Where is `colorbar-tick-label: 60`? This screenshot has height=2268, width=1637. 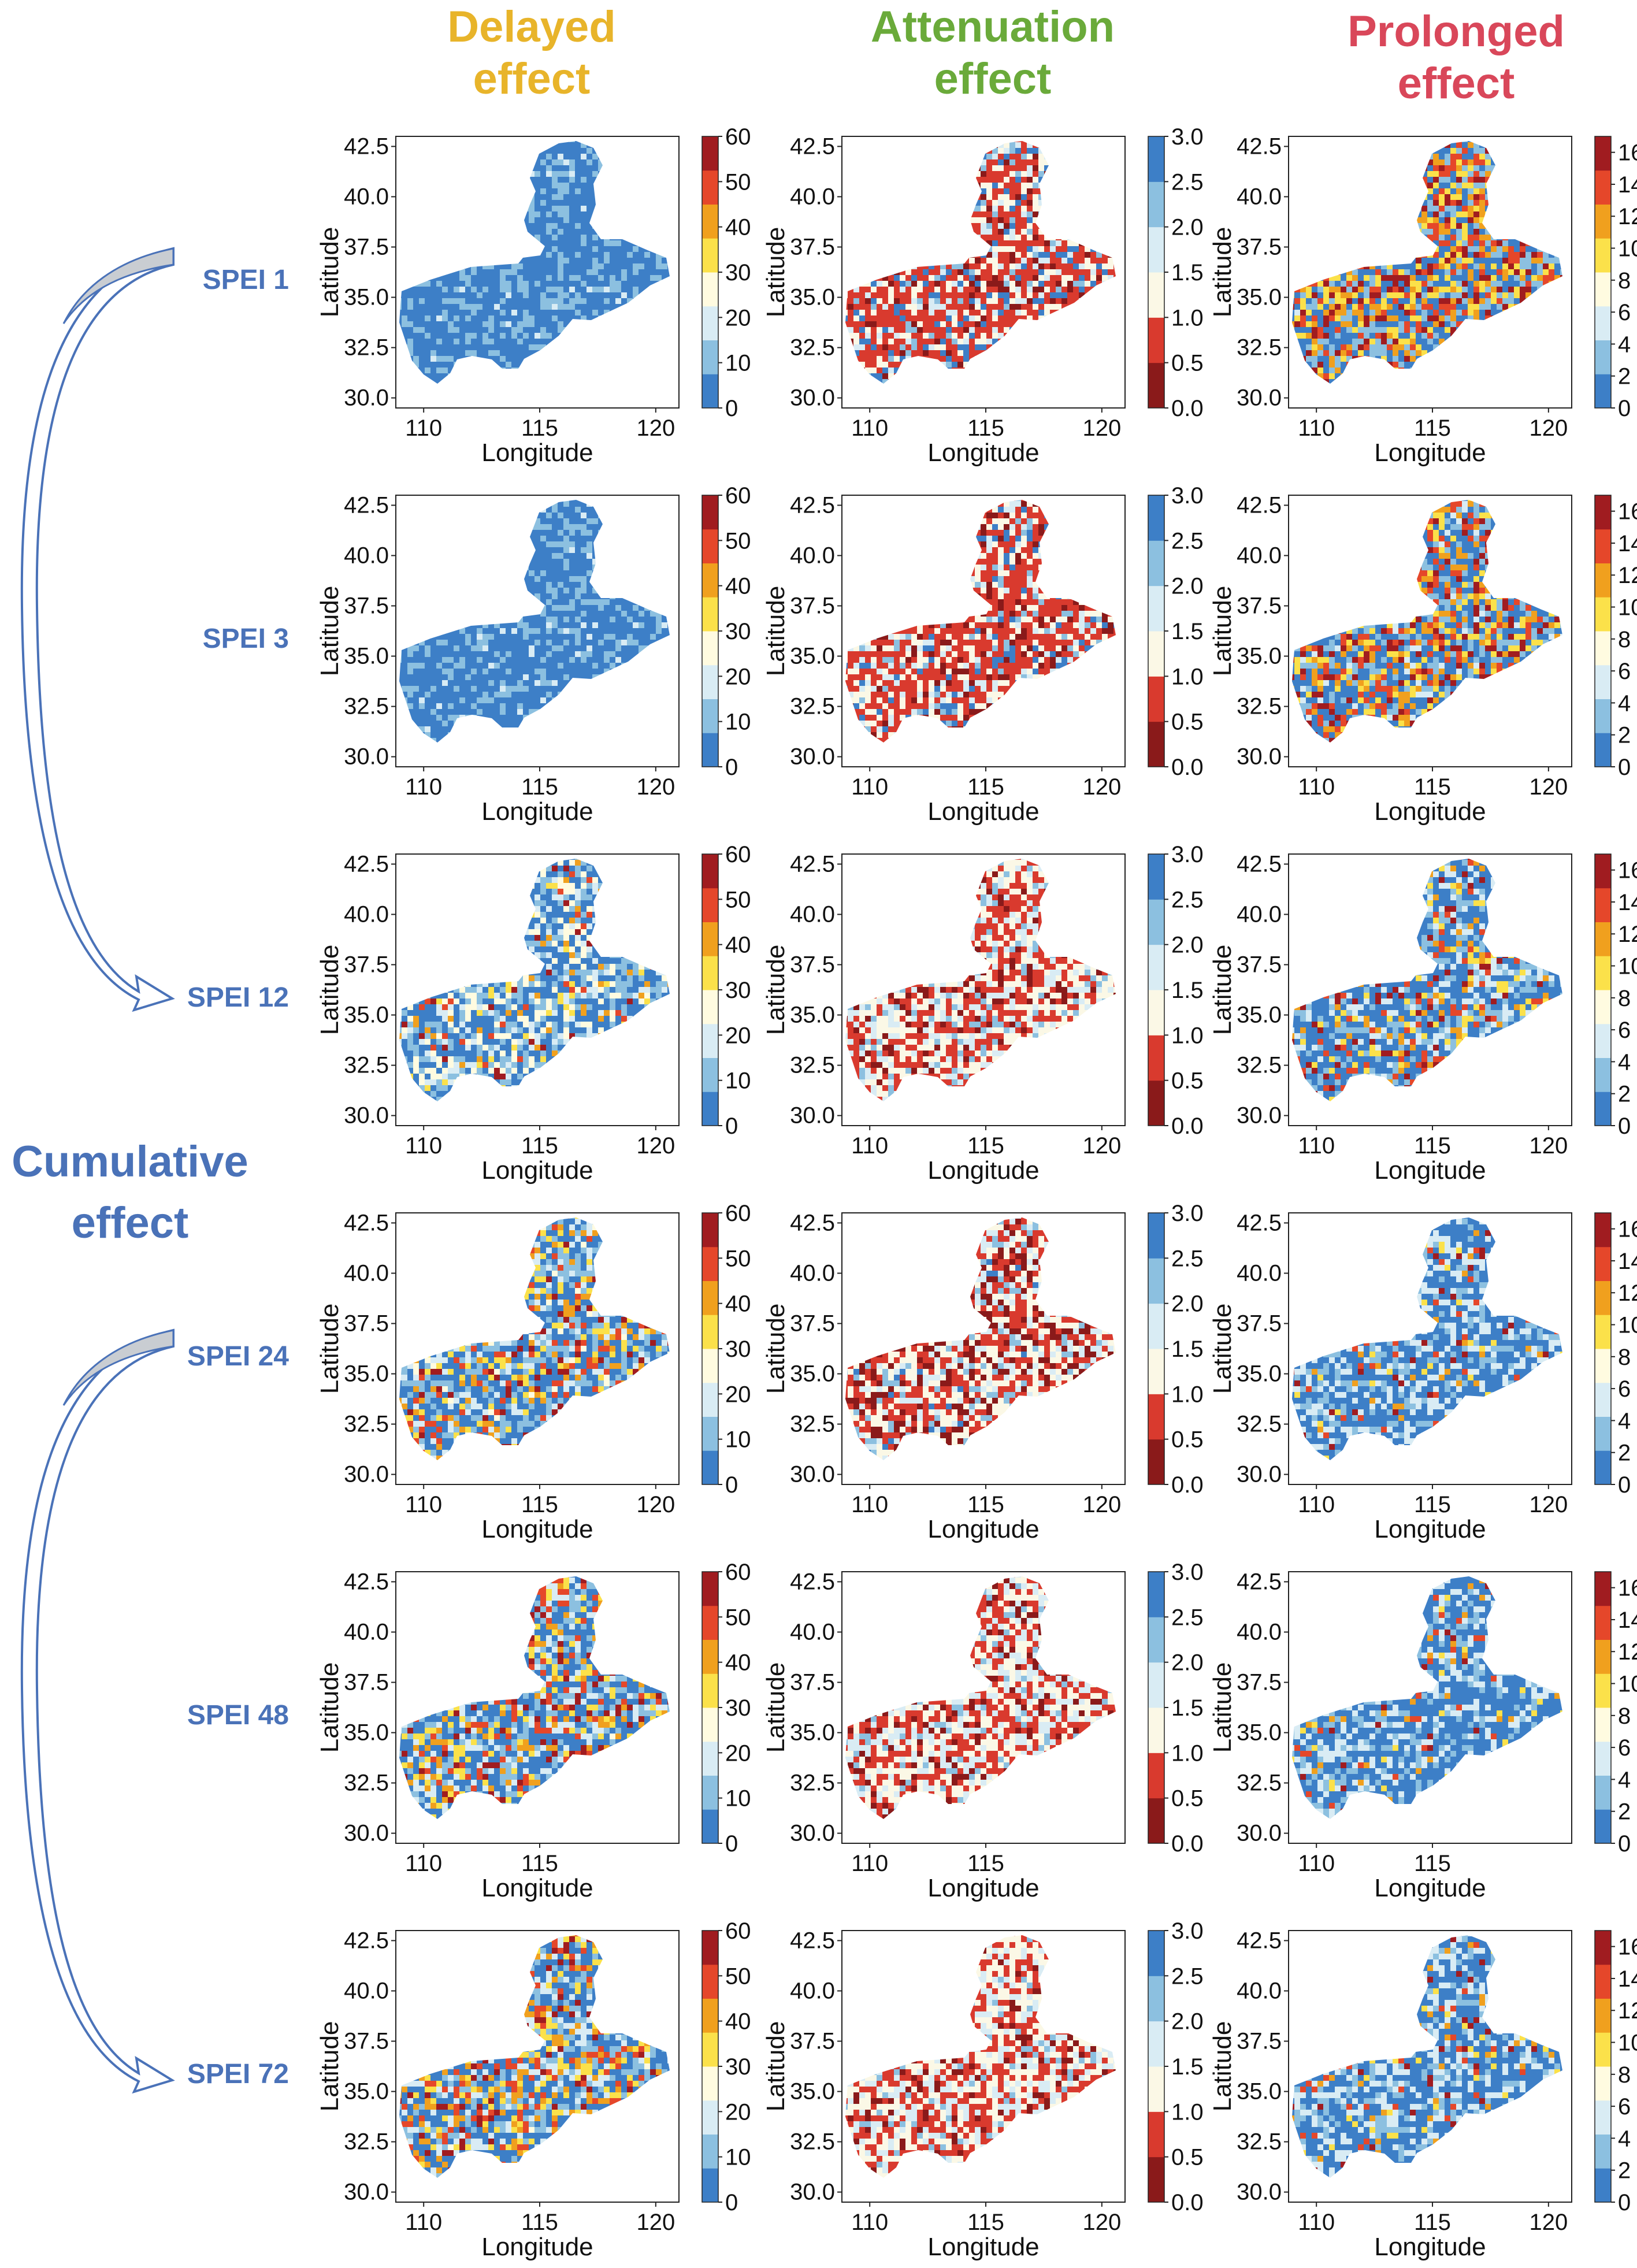
colorbar-tick-label: 60 is located at coordinates (738, 137).